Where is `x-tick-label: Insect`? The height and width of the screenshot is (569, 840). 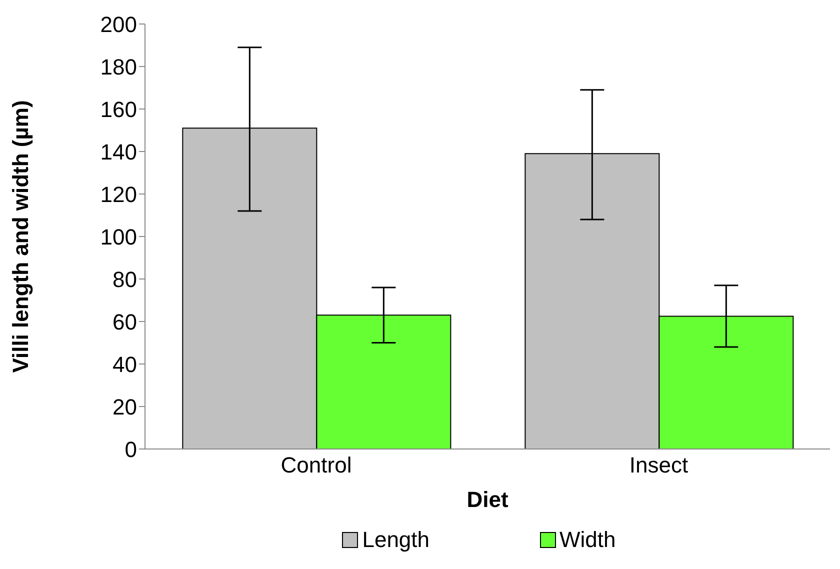
x-tick-label: Insect is located at coordinates (658, 465).